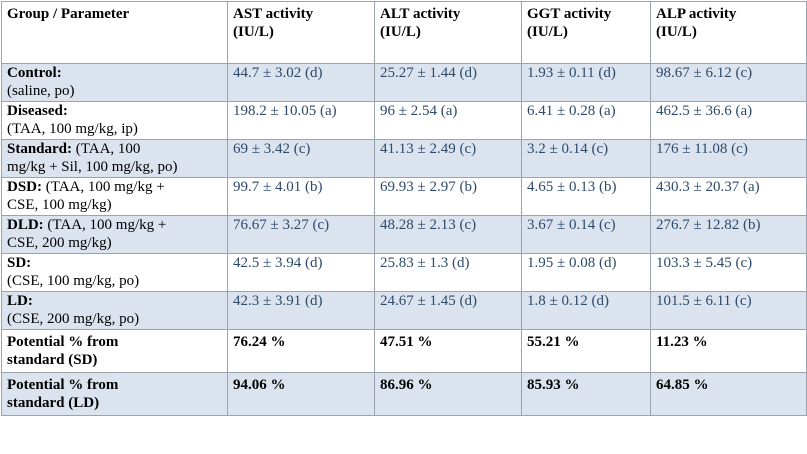 This screenshot has height=454, width=807. Describe the element at coordinates (676, 31) in the screenshot. I see `header-alp-unit: (IU/L)` at that location.